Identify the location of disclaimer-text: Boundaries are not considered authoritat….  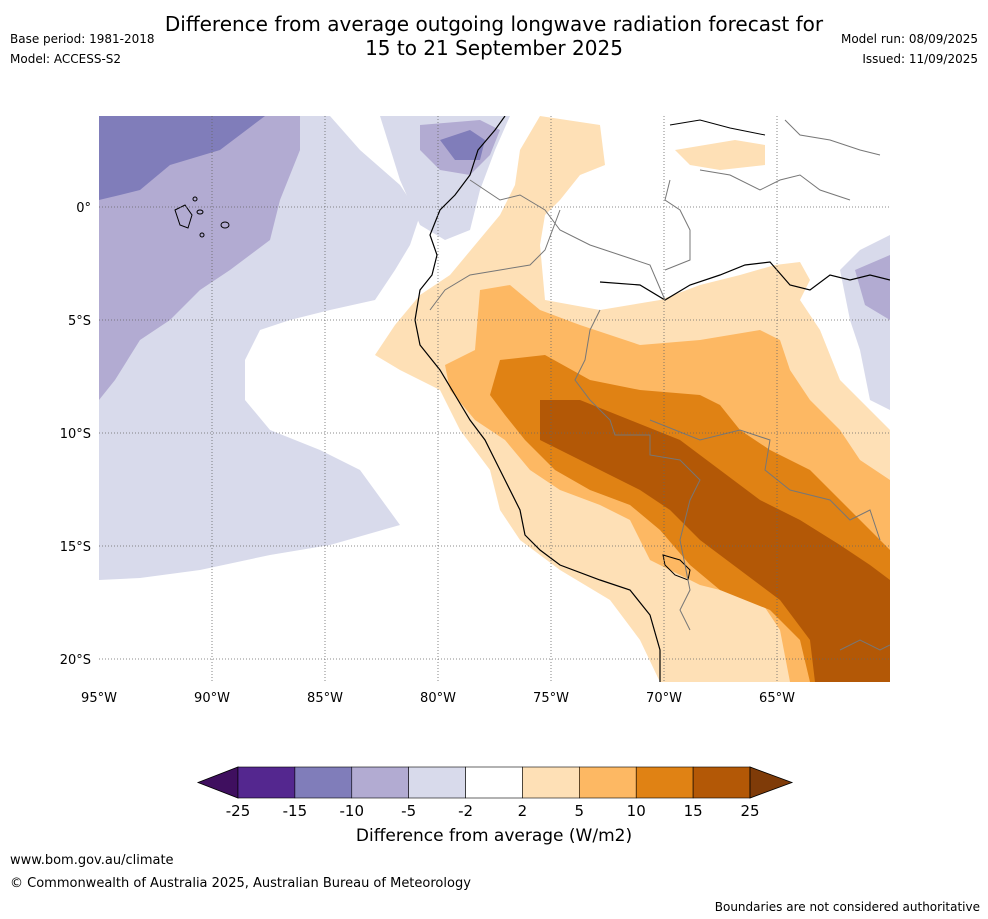
(847, 907).